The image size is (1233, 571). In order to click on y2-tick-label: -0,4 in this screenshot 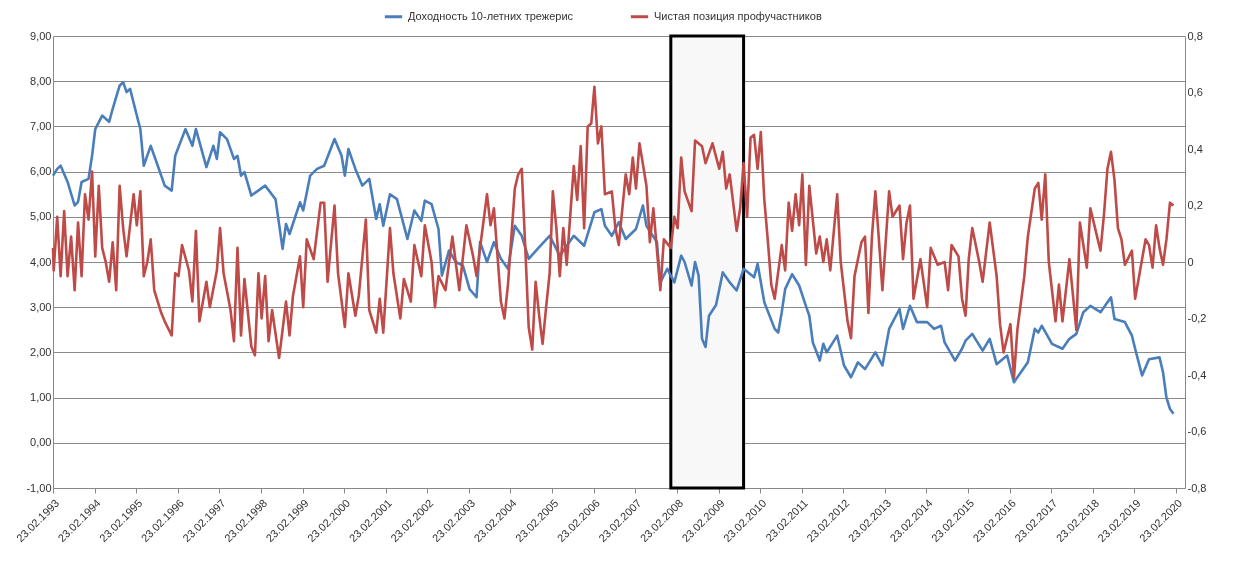, I will do `click(1197, 374)`.